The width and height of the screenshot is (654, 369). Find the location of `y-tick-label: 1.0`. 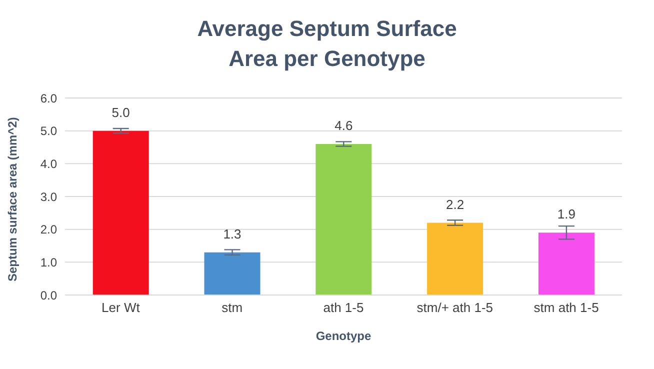

y-tick-label: 1.0 is located at coordinates (49, 262).